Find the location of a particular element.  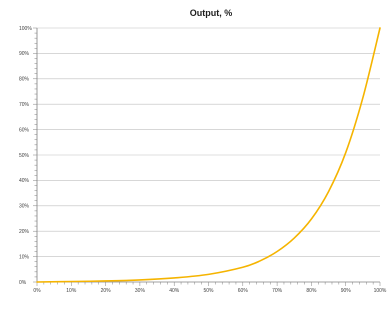

y-tick-label: 90% is located at coordinates (24, 54).